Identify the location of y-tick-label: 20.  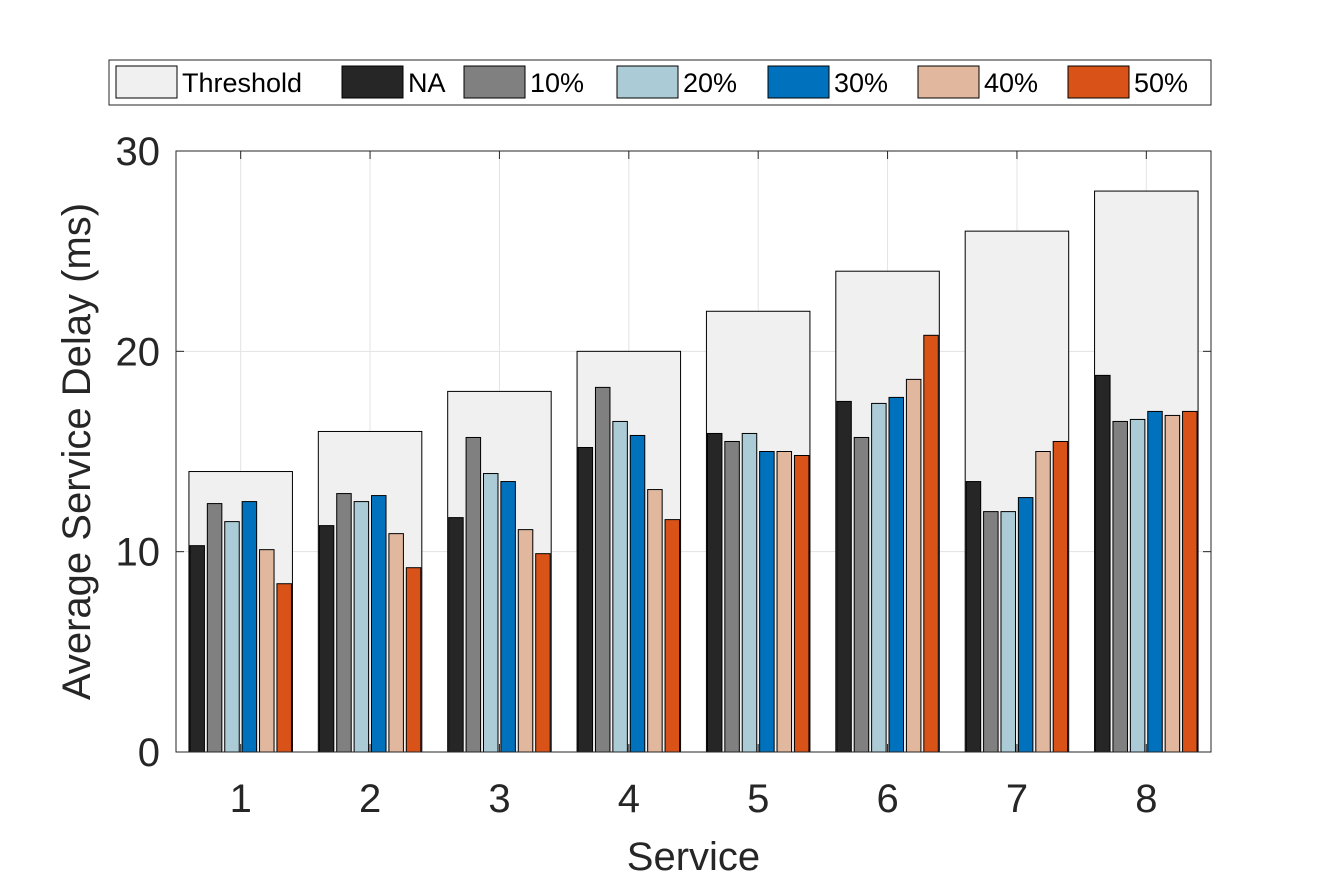
(138, 352).